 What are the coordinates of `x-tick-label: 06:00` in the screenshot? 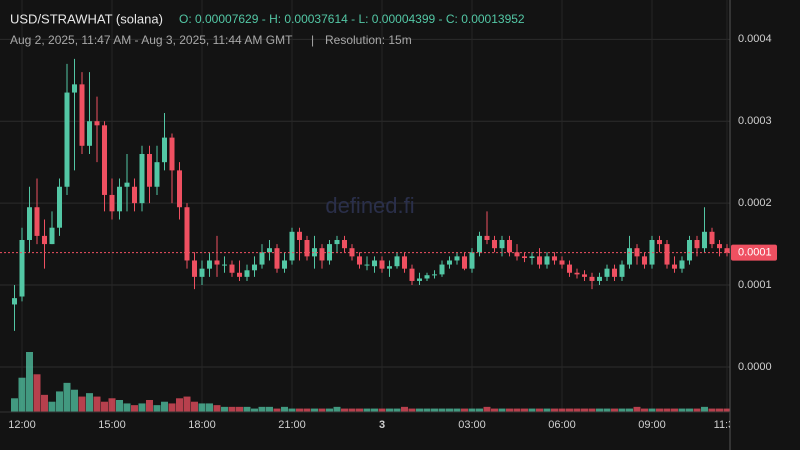 It's located at (562, 425).